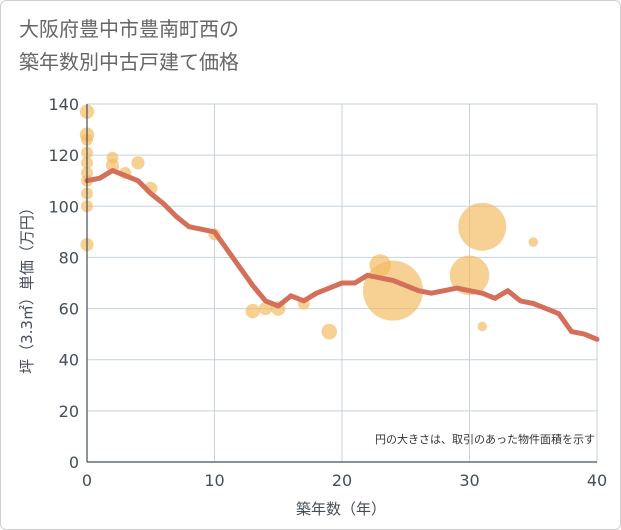 The height and width of the screenshot is (530, 621). I want to click on size-note: 円の大きさは、取引のあった物件面積を示す, so click(485, 439).